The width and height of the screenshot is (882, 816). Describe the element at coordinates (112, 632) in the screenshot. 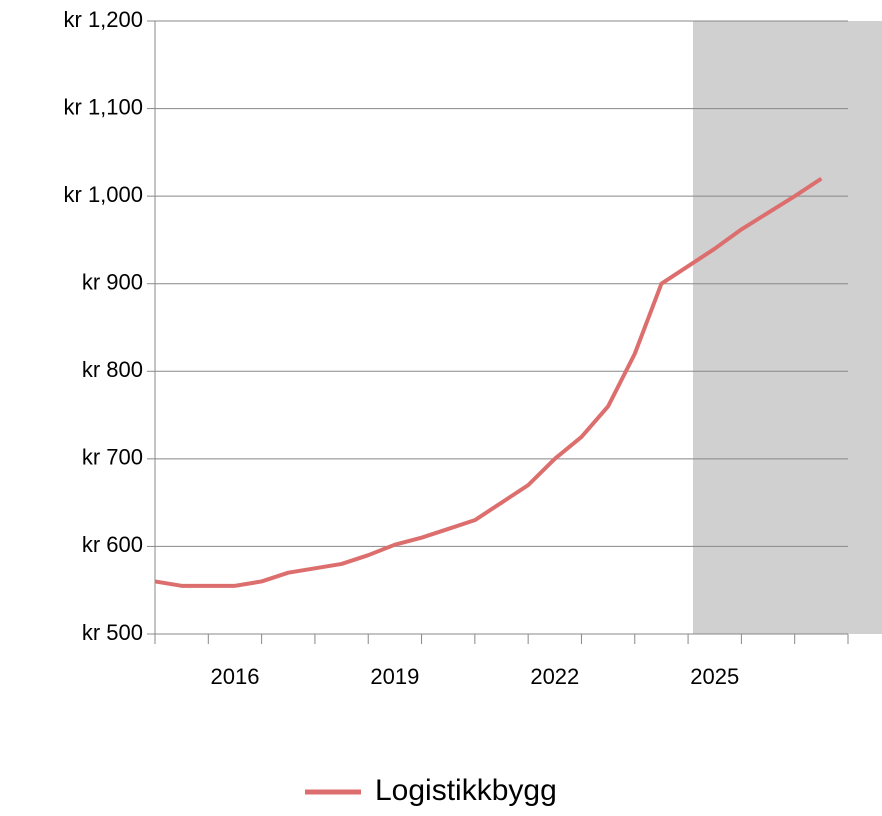

I see `y-tick-label: kr 500` at that location.